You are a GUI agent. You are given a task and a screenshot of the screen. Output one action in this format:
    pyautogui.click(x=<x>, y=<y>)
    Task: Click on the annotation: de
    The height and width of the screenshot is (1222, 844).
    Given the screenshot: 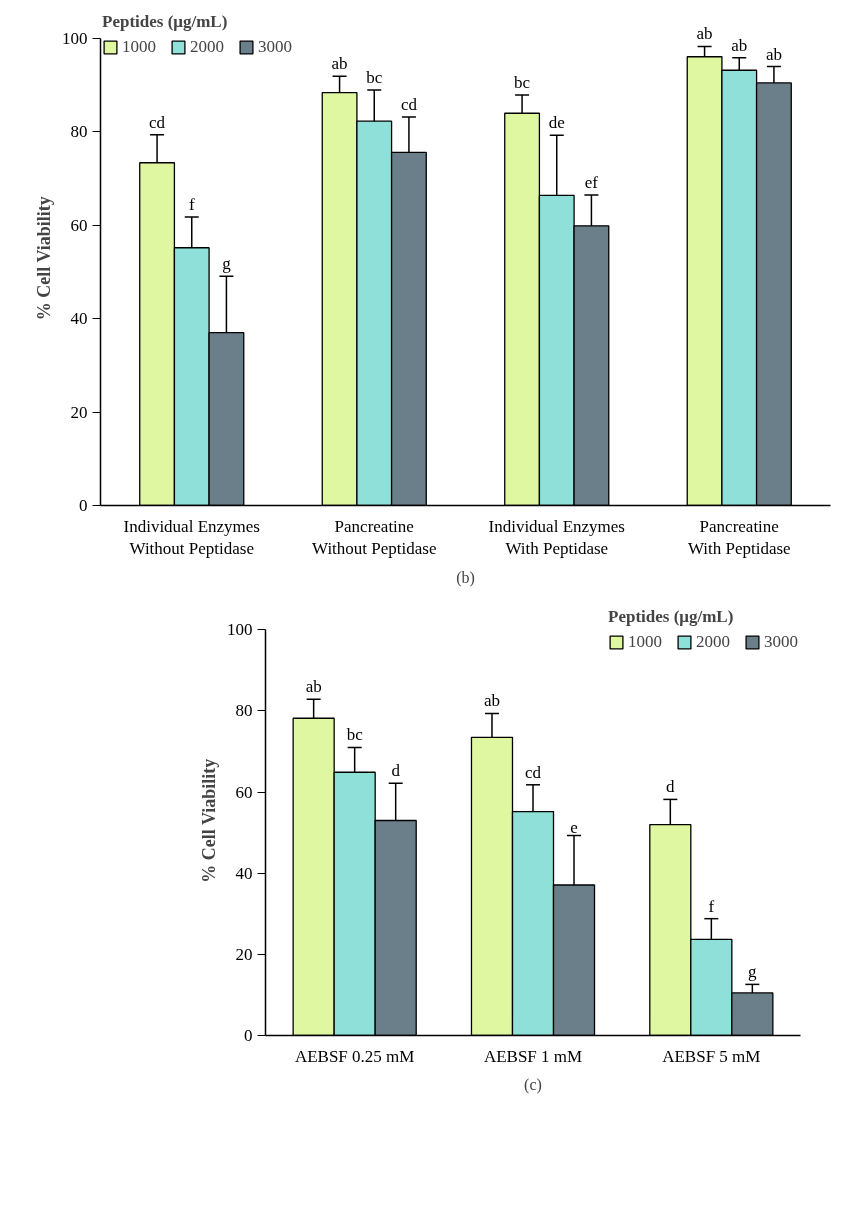 What is the action you would take?
    pyautogui.click(x=556, y=123)
    